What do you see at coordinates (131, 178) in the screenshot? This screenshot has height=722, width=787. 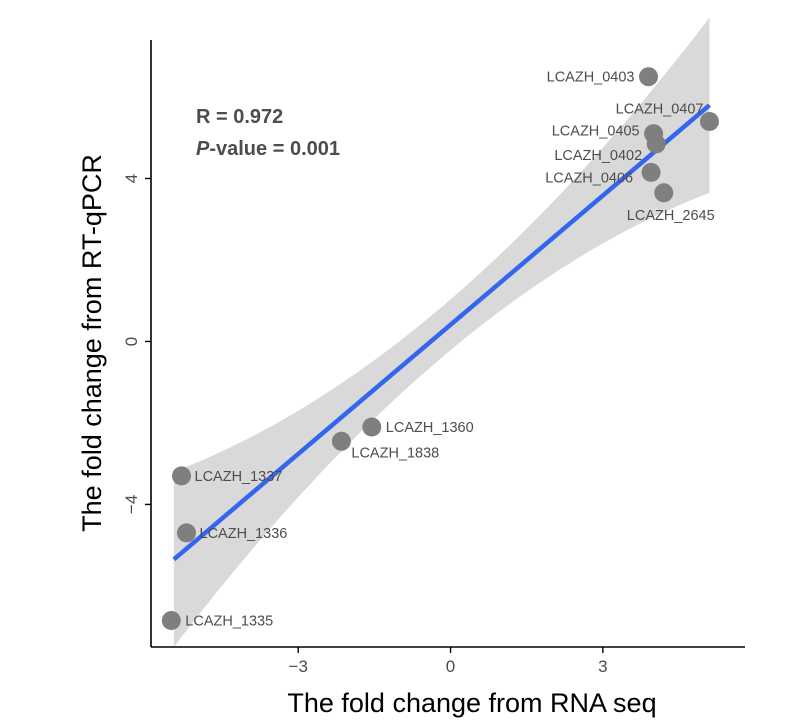 I see `y-tick-label: 4` at bounding box center [131, 178].